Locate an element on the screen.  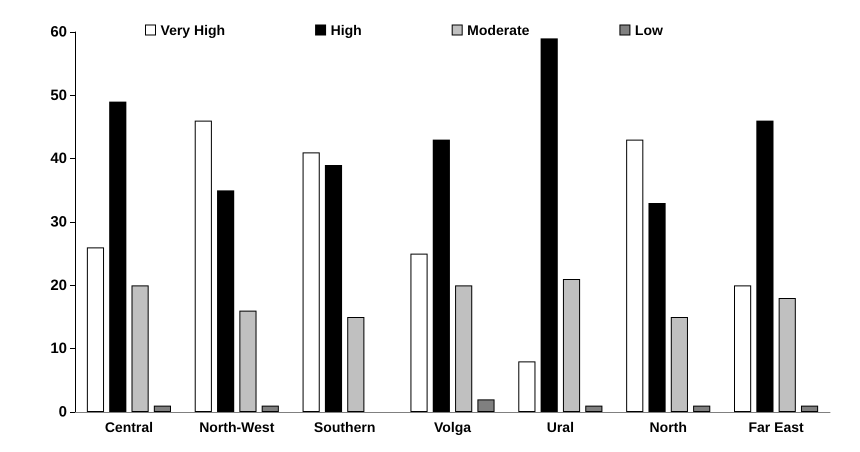
x-tick-label: Central is located at coordinates (129, 427).